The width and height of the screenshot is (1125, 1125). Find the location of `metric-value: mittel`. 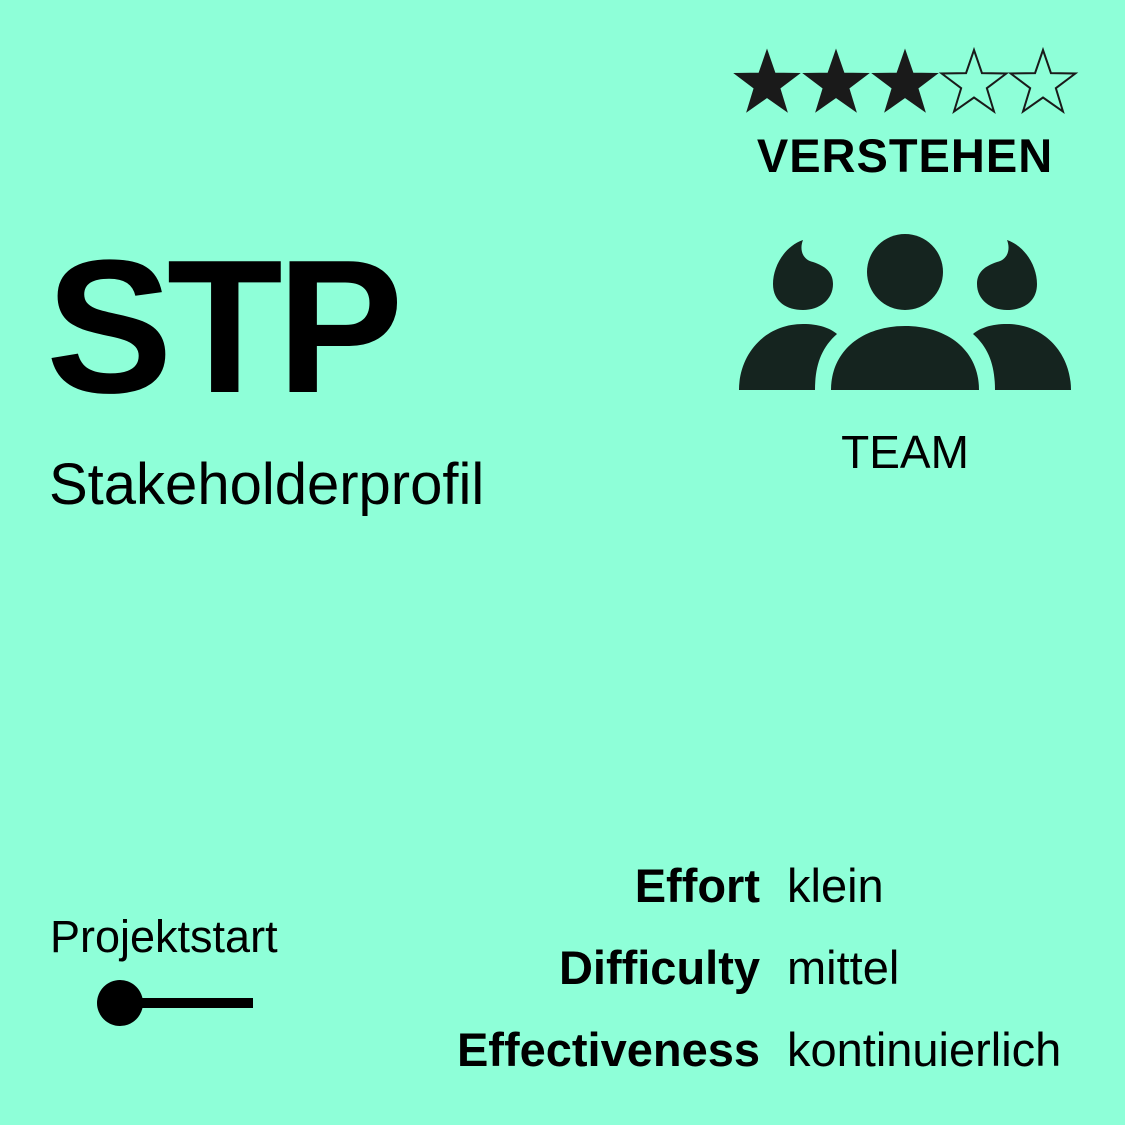

metric-value: mittel is located at coordinates (843, 967).